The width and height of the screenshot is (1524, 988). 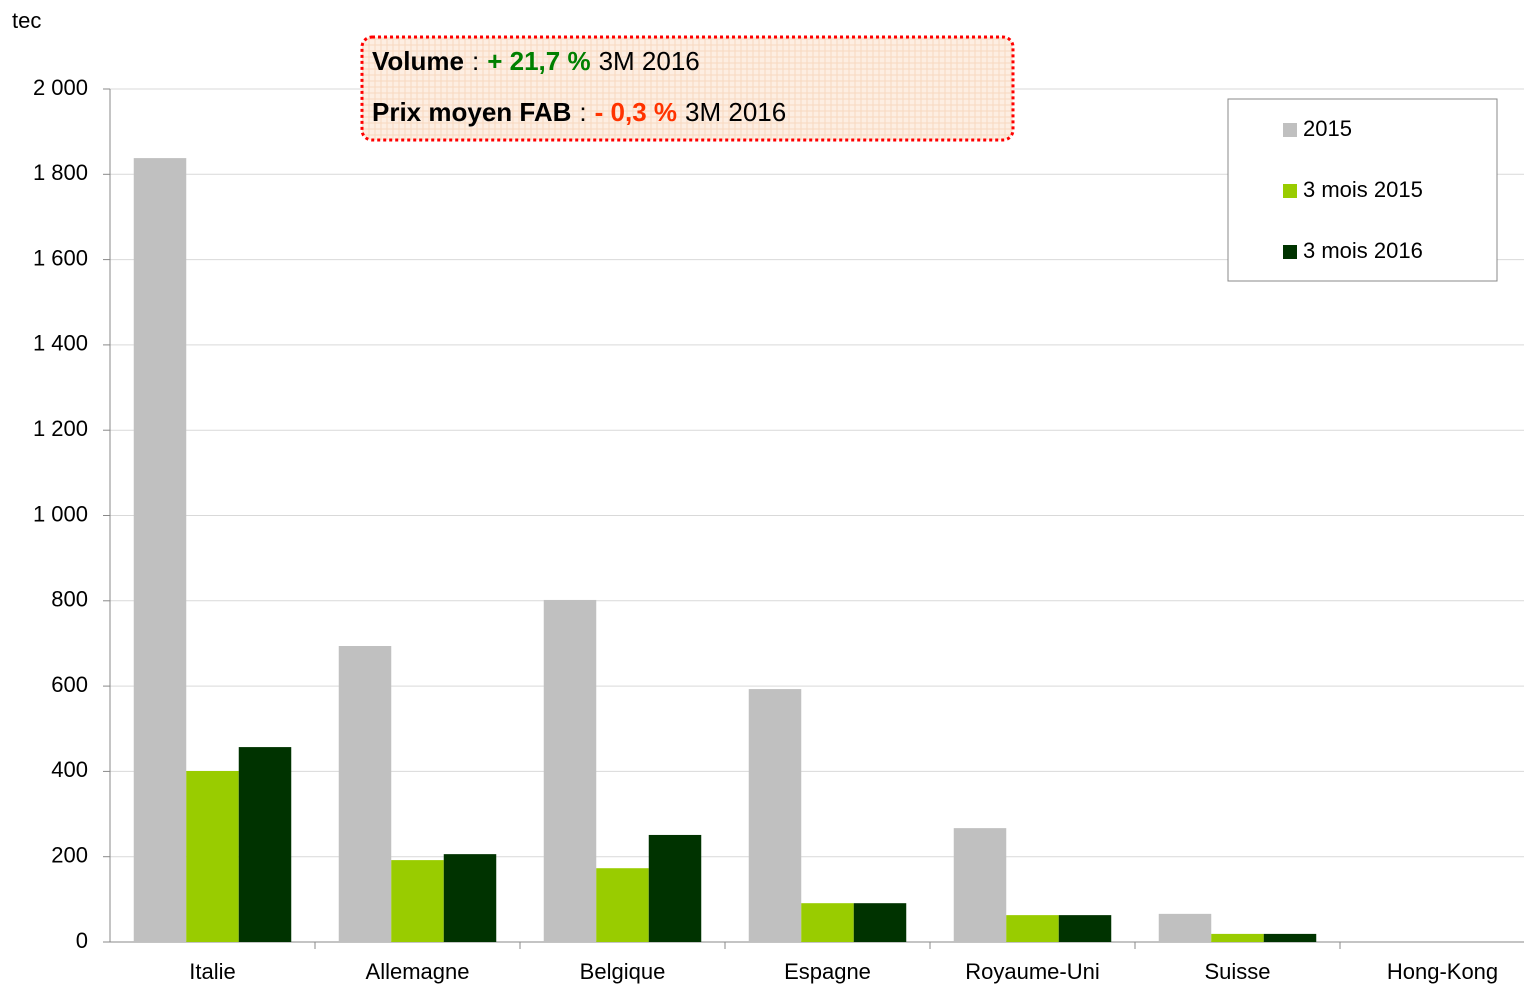 I want to click on y-tick-label: 1 400, so click(x=60, y=343).